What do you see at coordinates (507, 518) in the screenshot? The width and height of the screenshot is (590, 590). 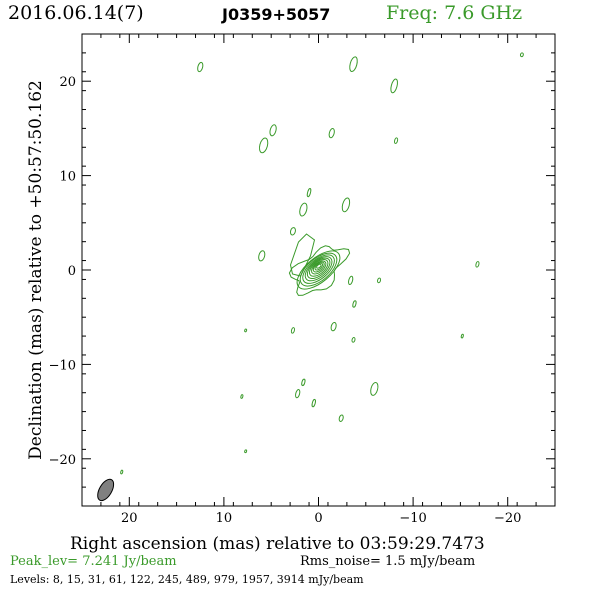 I see `x-tick-label: −20` at bounding box center [507, 518].